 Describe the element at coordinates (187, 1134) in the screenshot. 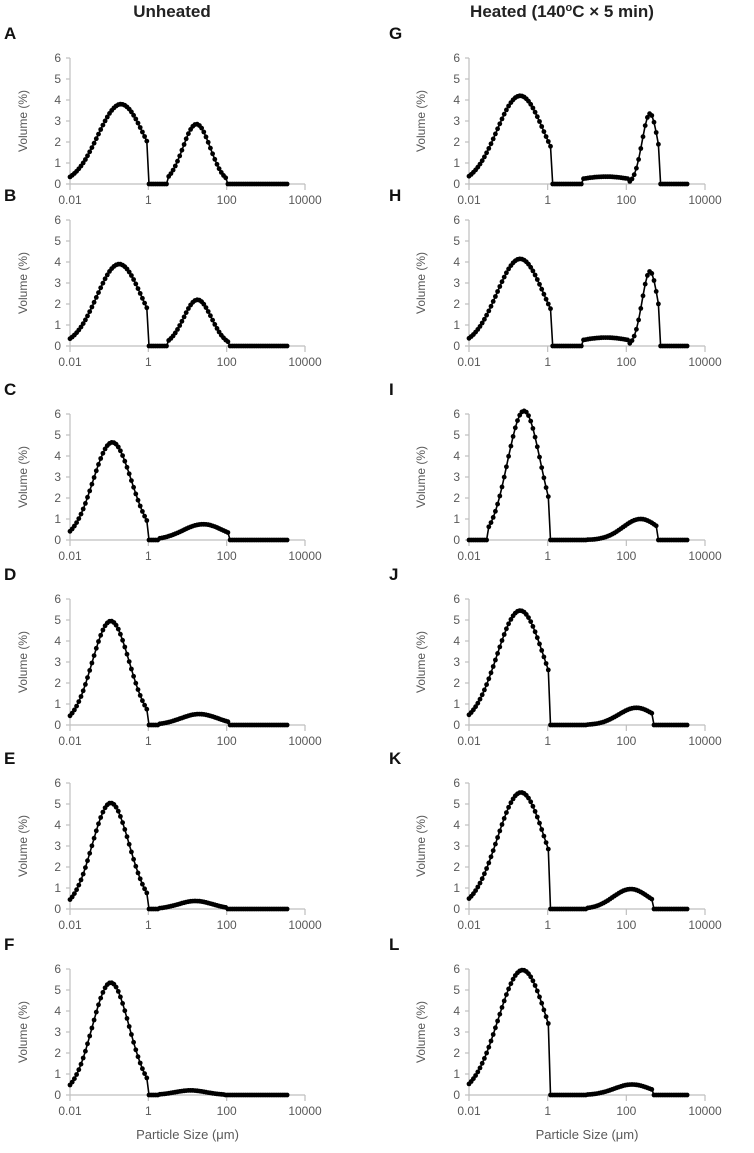

I see `x-axis-label: Particle Size (μm)` at that location.